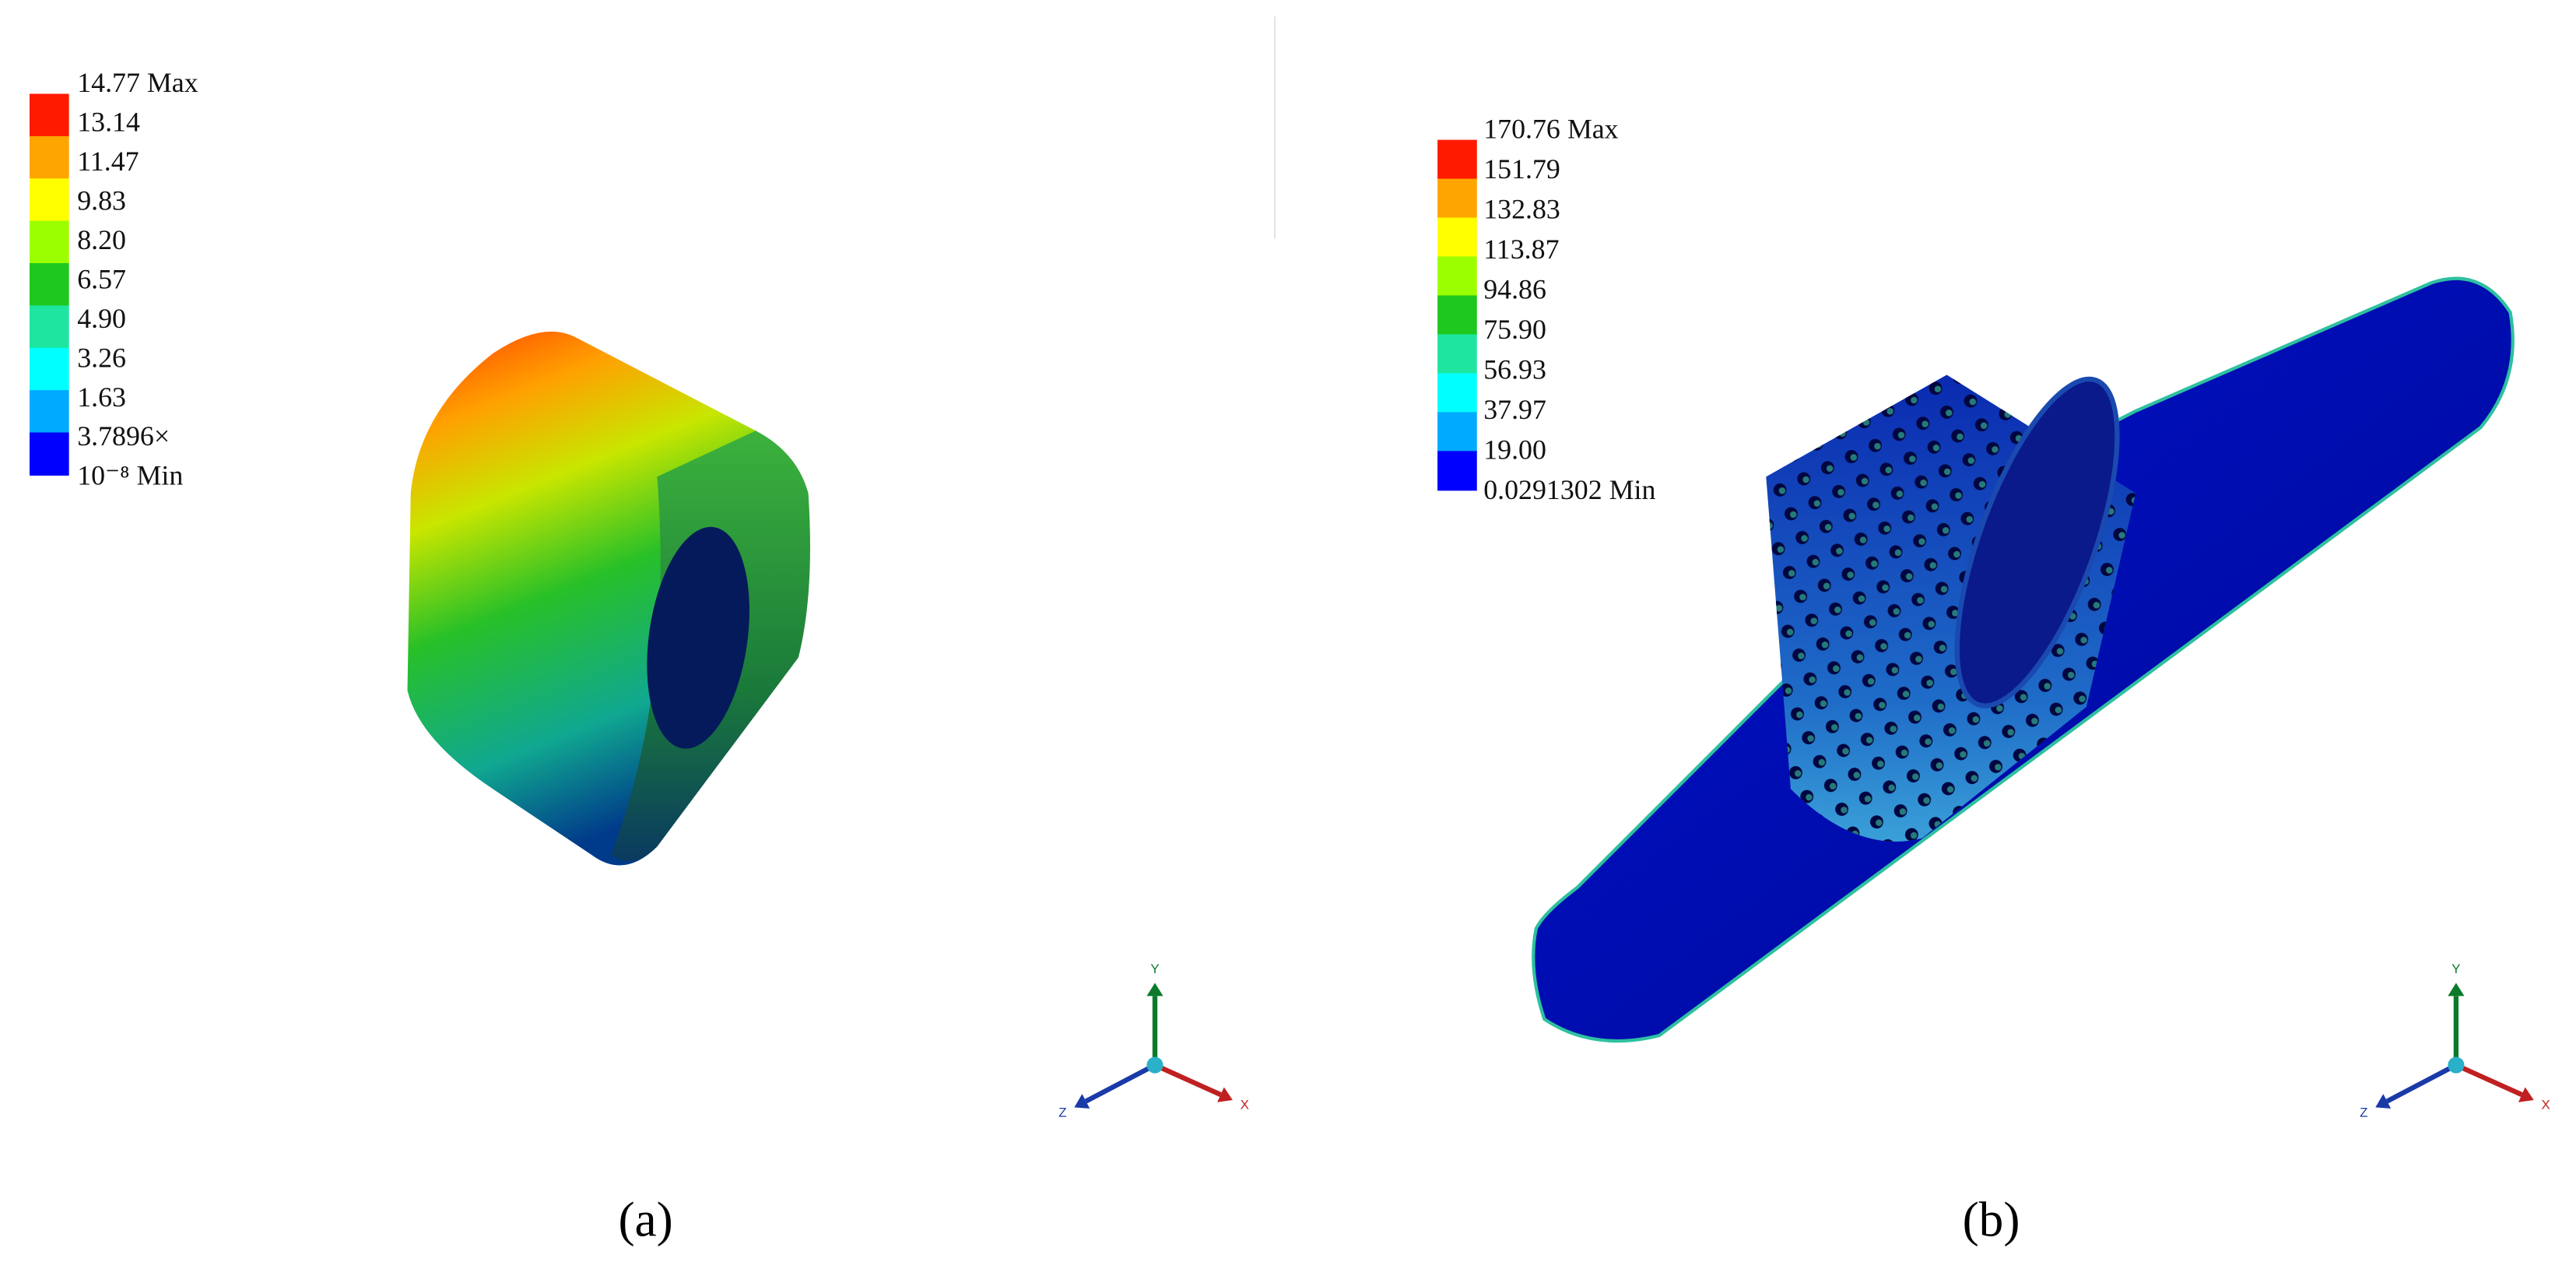 This screenshot has height=1269, width=2576. I want to click on caption: (b), so click(1992, 1219).